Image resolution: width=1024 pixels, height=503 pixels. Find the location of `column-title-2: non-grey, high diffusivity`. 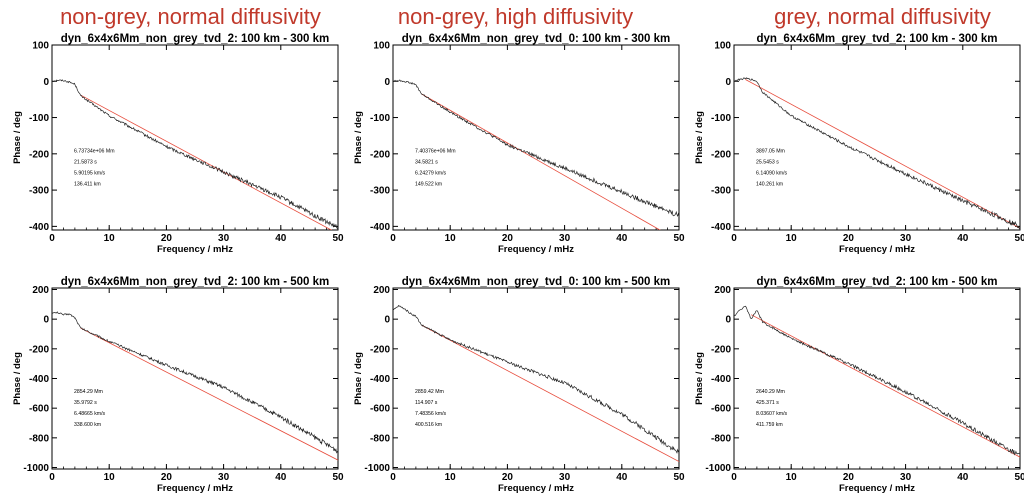

column-title-2: non-grey, high diffusivity is located at coordinates (515, 16).